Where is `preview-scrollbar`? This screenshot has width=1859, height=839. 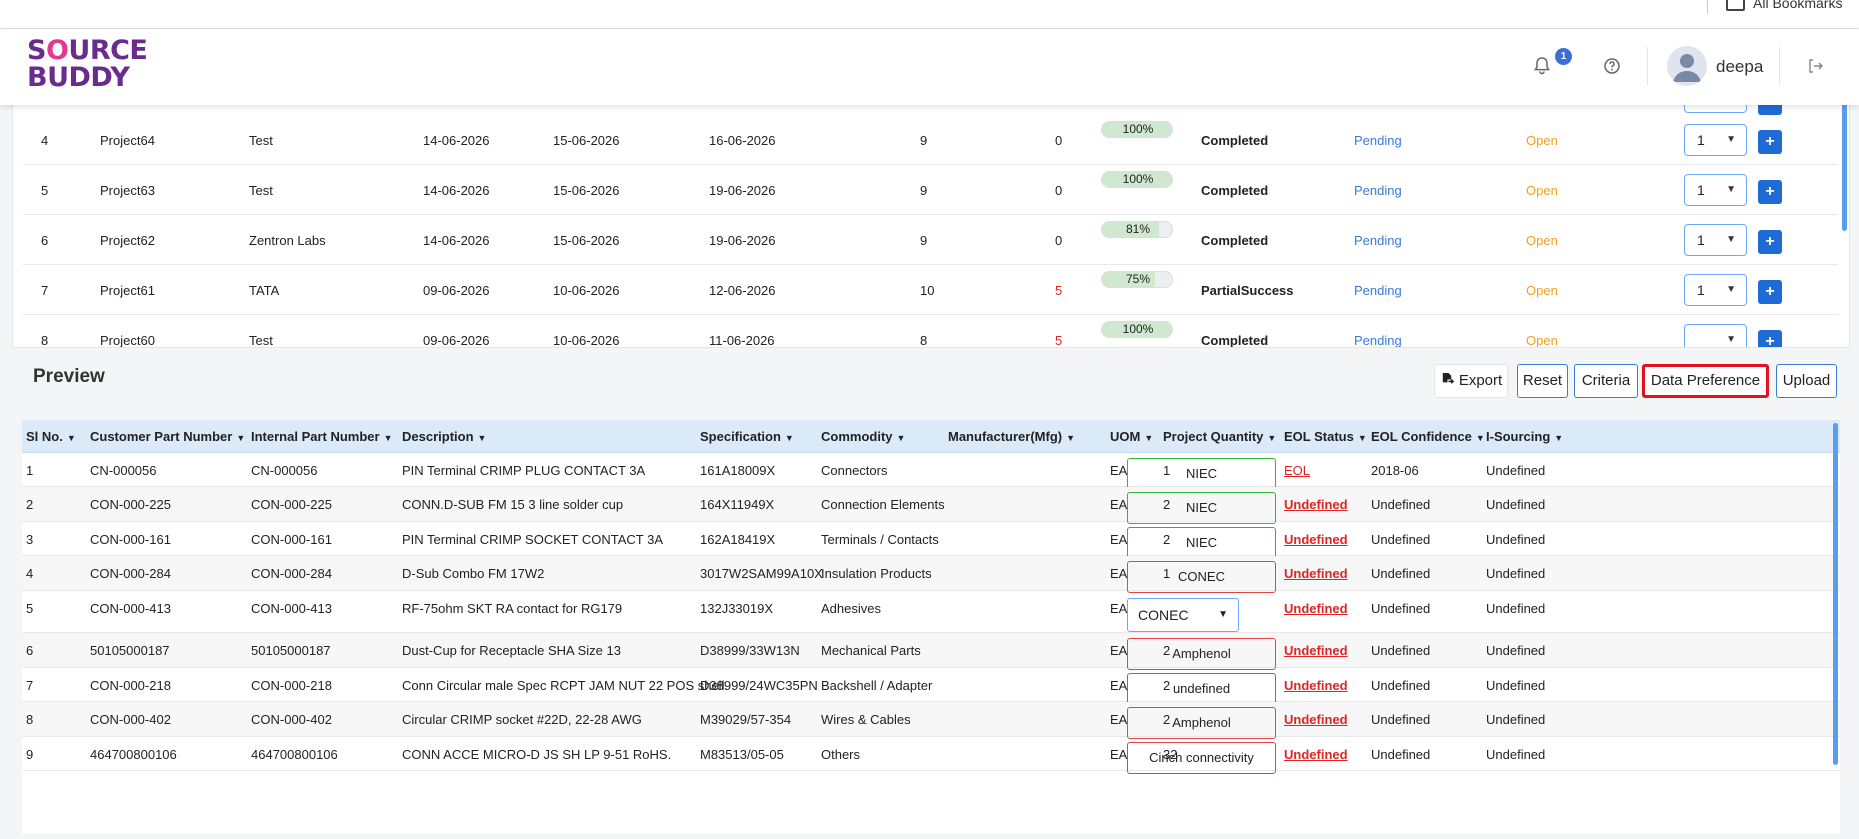 preview-scrollbar is located at coordinates (1835, 594).